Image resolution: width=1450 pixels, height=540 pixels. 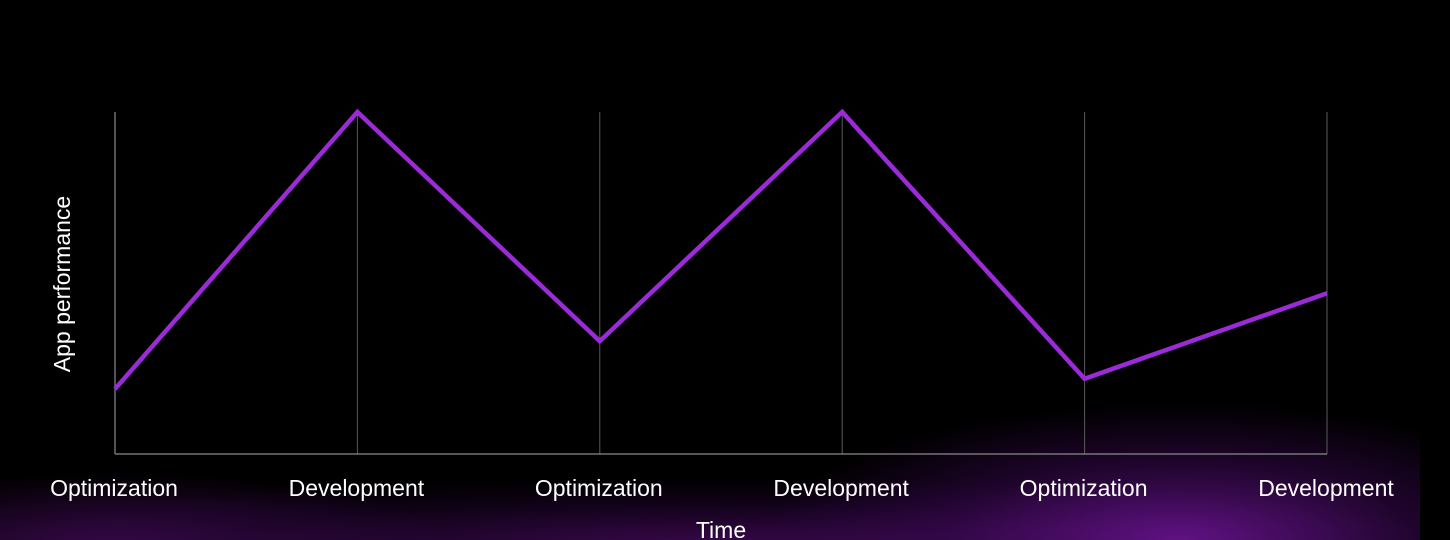 I want to click on y-axis-title: App performance, so click(x=62, y=284).